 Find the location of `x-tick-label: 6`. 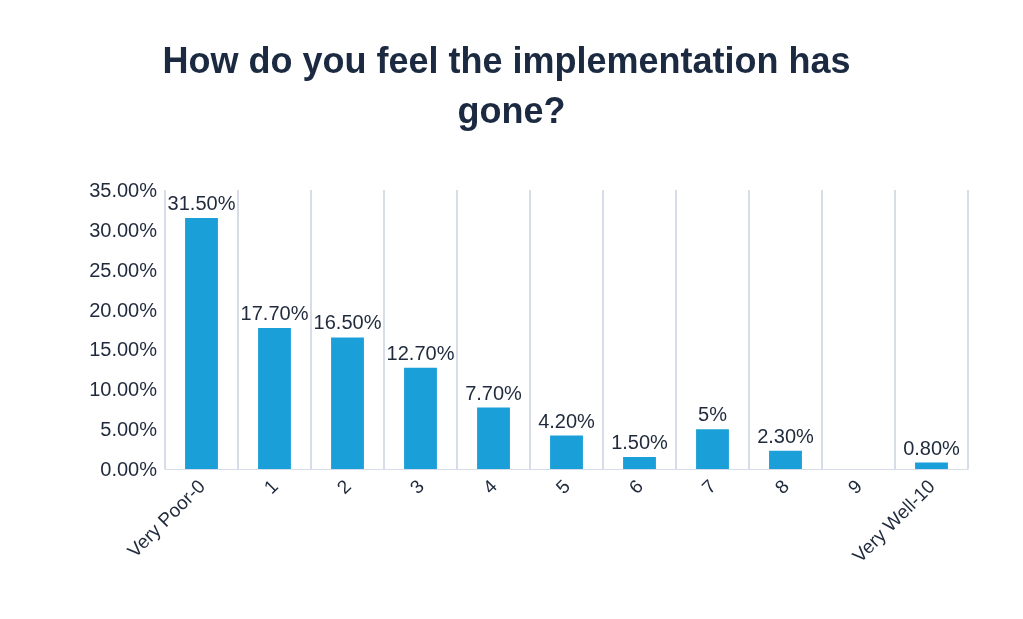

x-tick-label: 6 is located at coordinates (635, 486).